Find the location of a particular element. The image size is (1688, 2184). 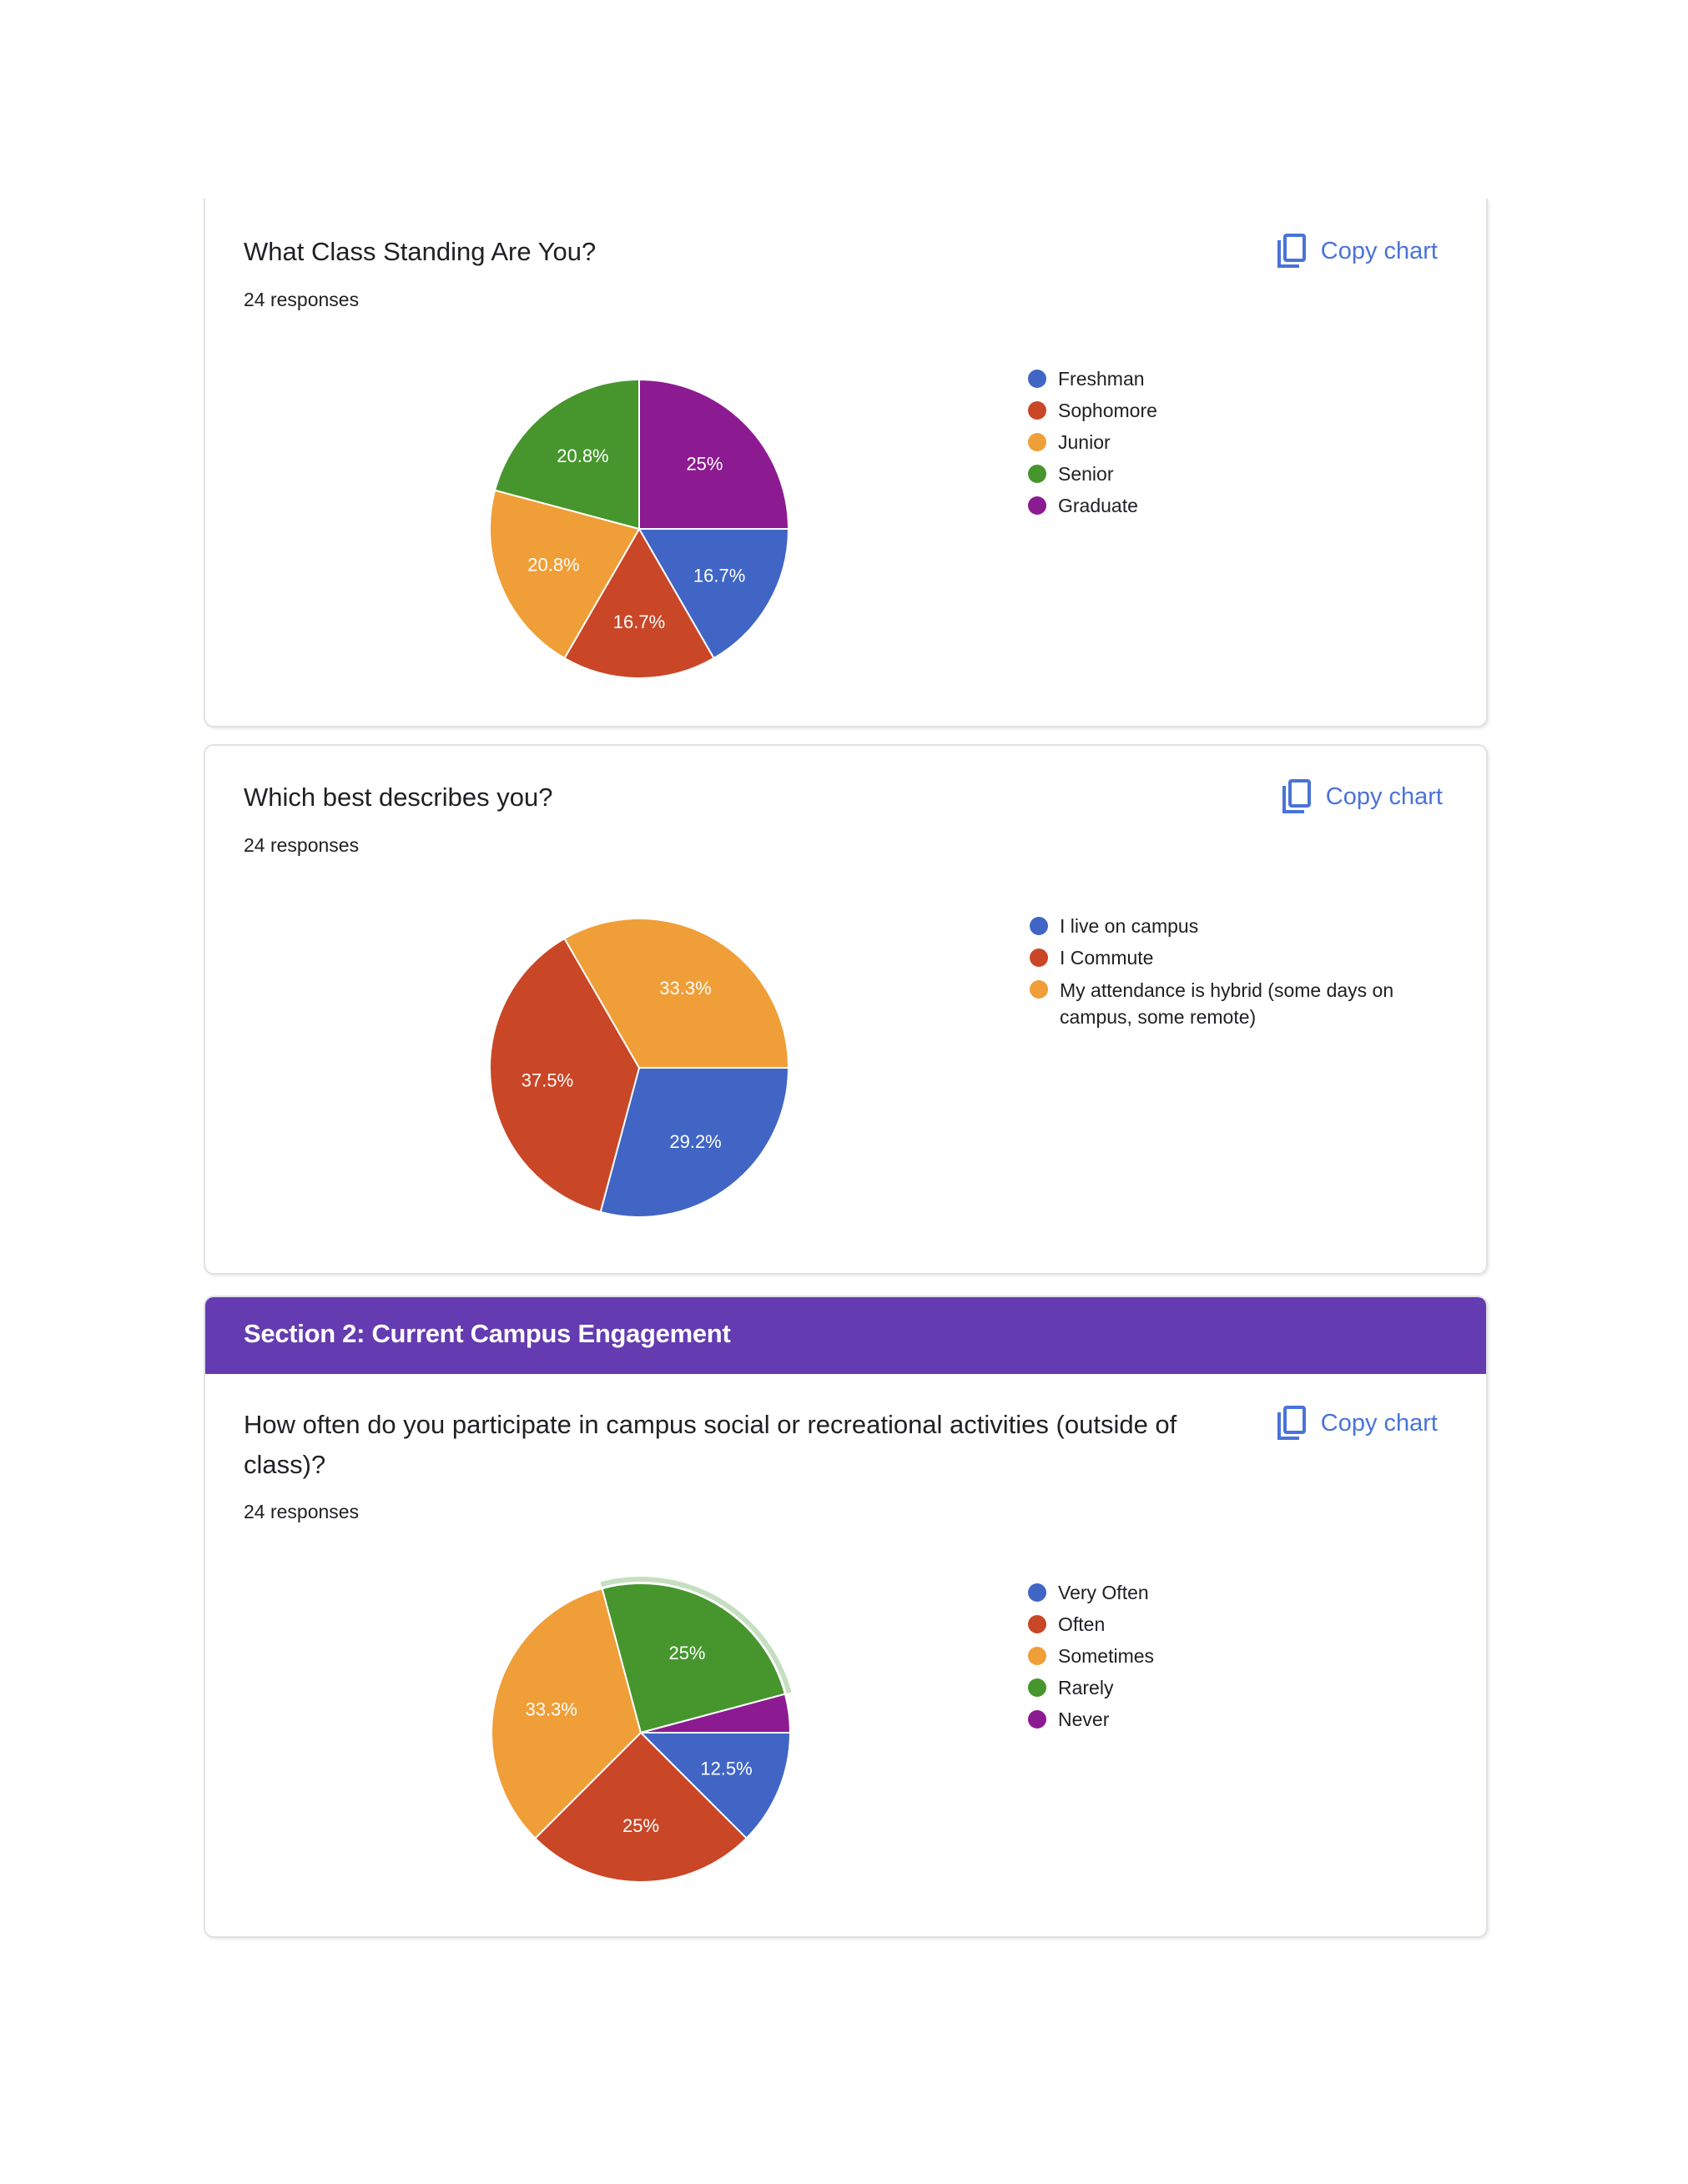

legend-label: I live on campus is located at coordinates (1129, 926).